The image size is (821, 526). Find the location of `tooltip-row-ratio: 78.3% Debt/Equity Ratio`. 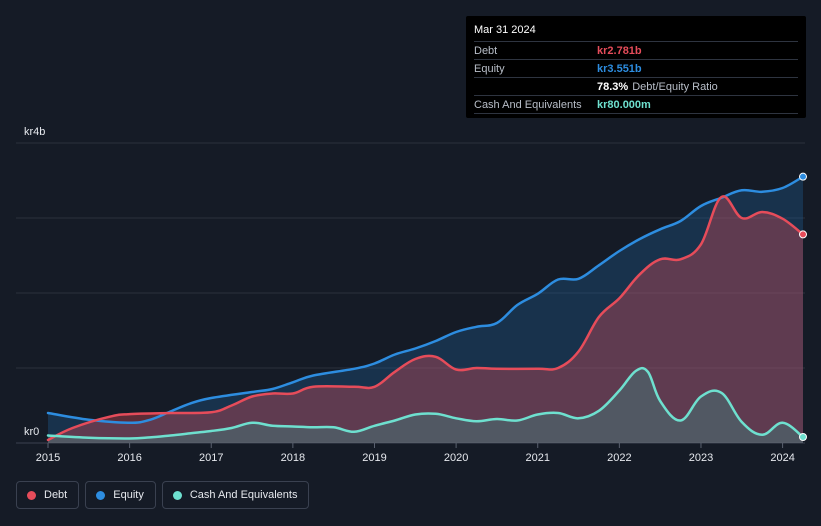

tooltip-row-ratio: 78.3% Debt/Equity Ratio is located at coordinates (636, 86).